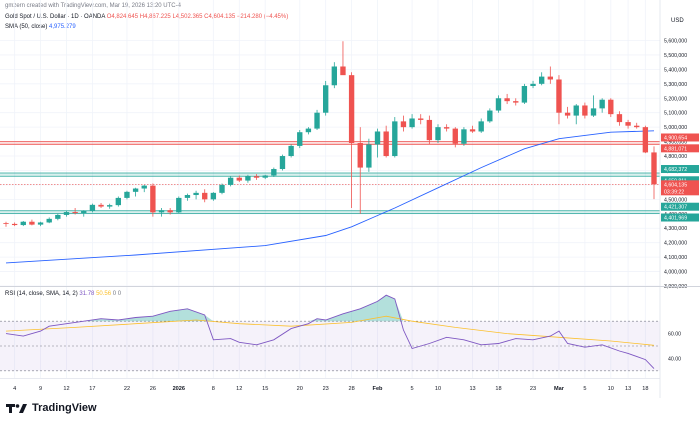 This screenshot has height=423, width=700. I want to click on price-tick-label: 5,400,000, so click(675, 70).